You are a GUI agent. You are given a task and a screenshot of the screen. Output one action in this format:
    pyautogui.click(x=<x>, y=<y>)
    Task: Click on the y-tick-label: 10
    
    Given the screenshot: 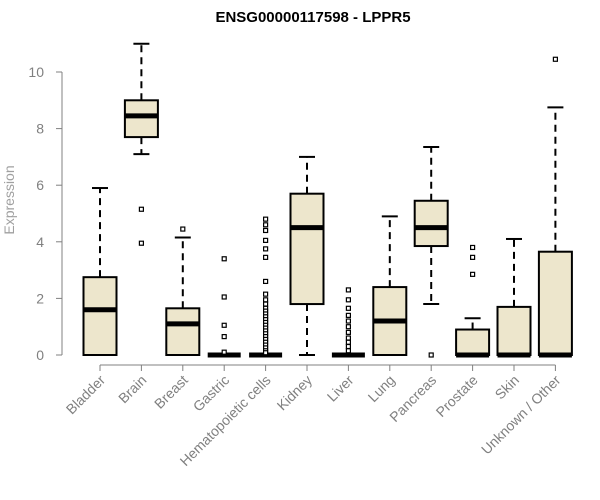 What is the action you would take?
    pyautogui.click(x=36, y=72)
    